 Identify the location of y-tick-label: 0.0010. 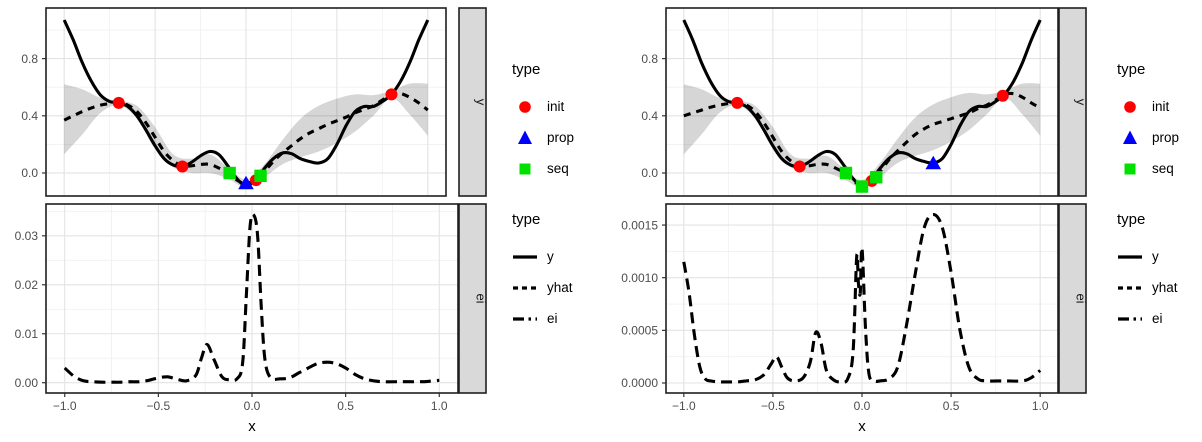
(639, 278).